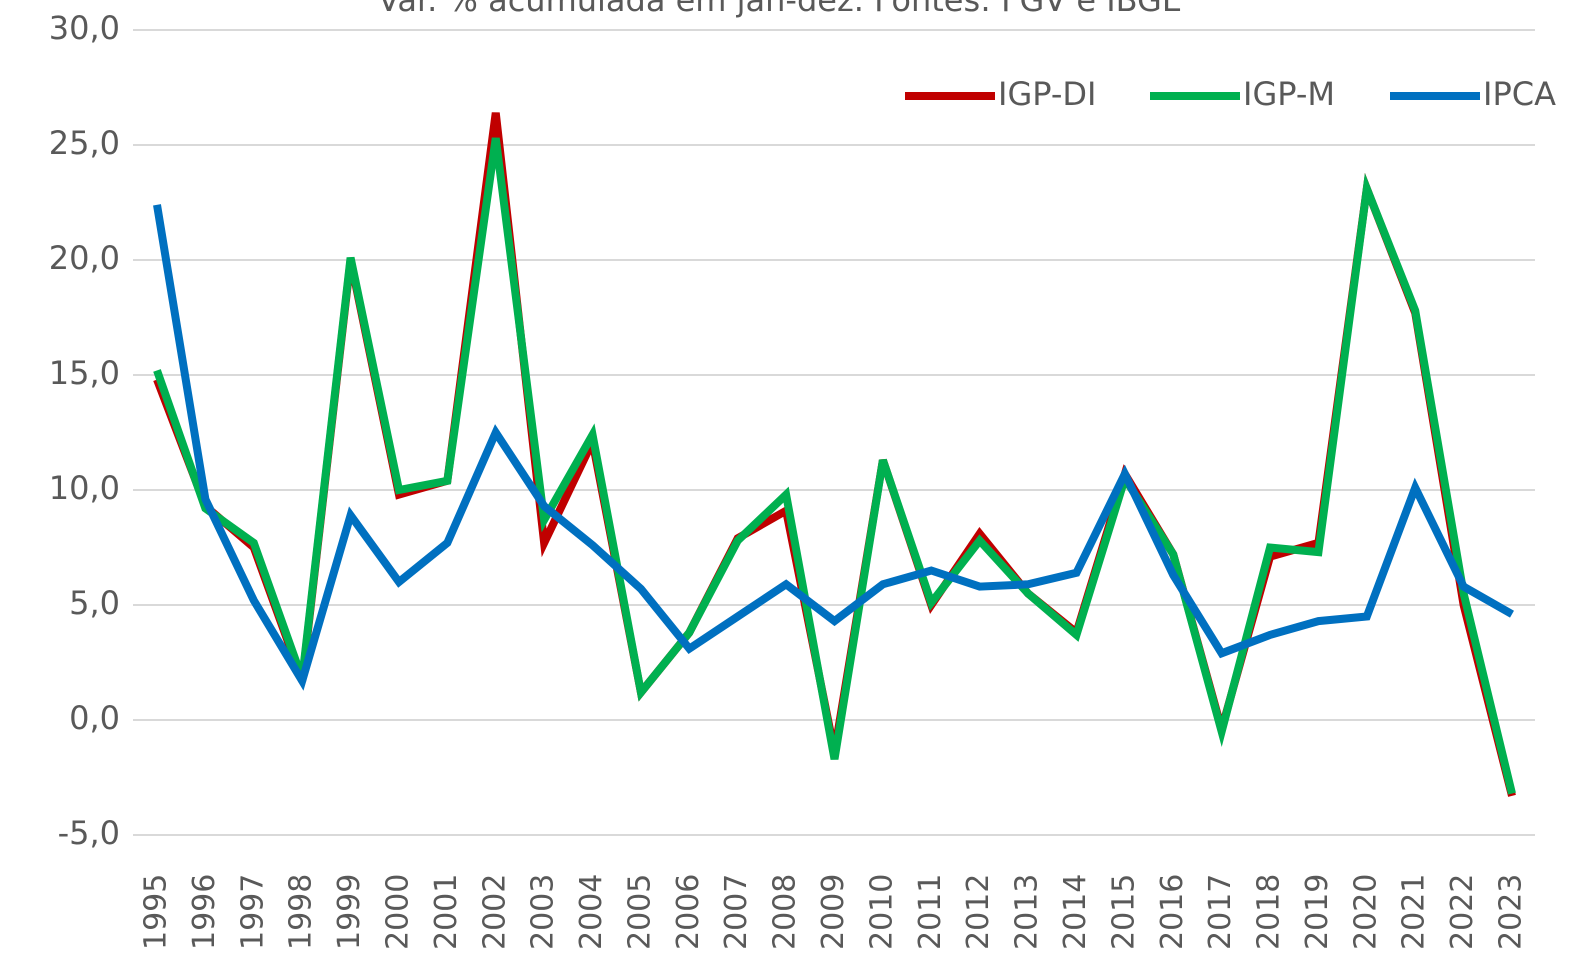  Describe the element at coordinates (84, 373) in the screenshot. I see `y-tick-label: 15,0` at that location.